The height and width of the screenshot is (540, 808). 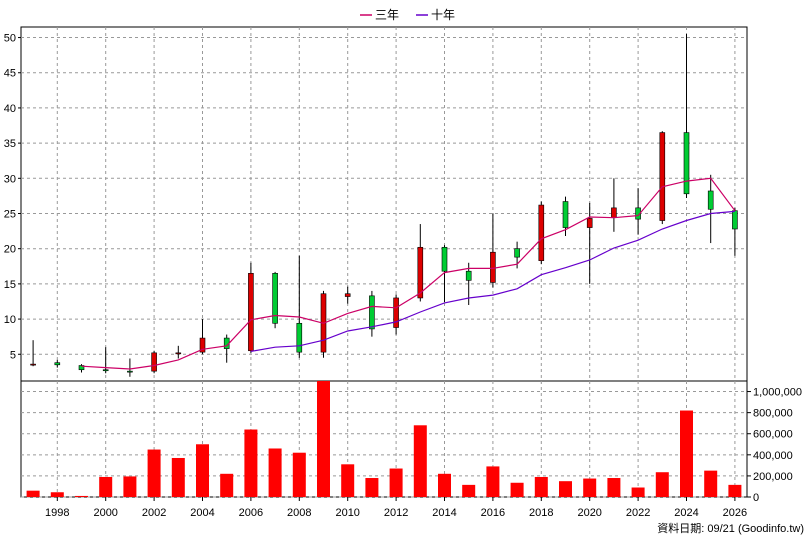 What do you see at coordinates (777, 393) in the screenshot?
I see `volume-tick-label-5: 1,000,000` at bounding box center [777, 393].